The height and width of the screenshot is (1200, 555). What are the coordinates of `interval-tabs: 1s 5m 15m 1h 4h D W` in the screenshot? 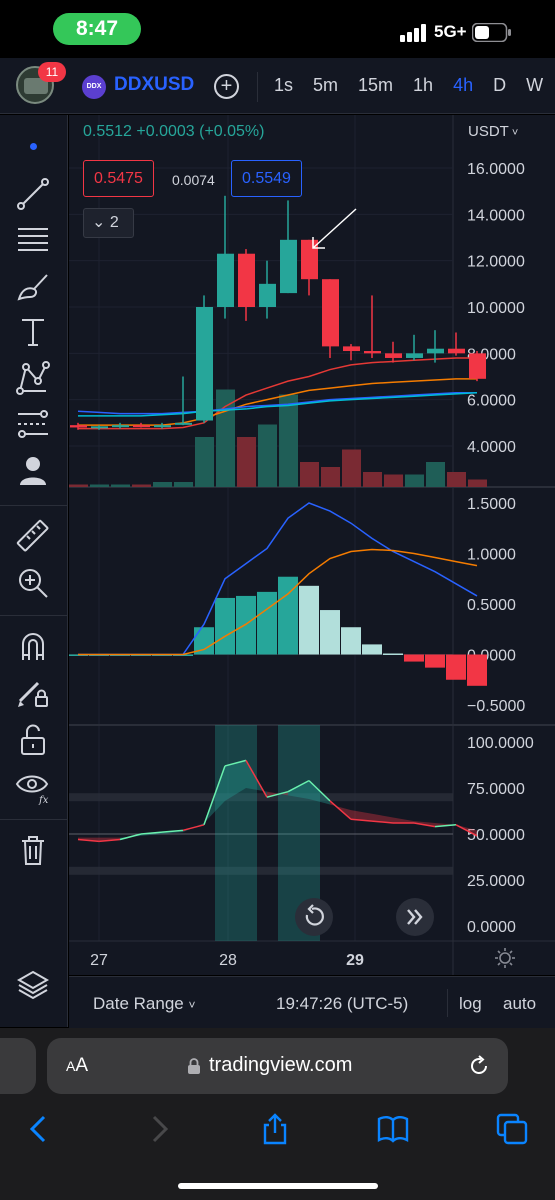 It's located at (414, 85).